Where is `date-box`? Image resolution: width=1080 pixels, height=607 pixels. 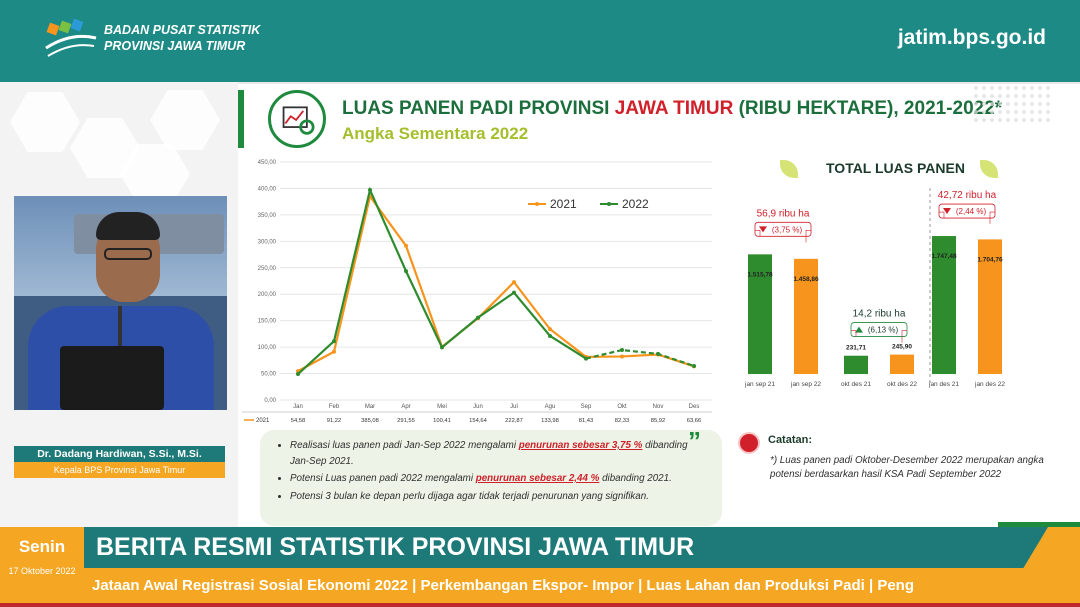 date-box is located at coordinates (42, 567).